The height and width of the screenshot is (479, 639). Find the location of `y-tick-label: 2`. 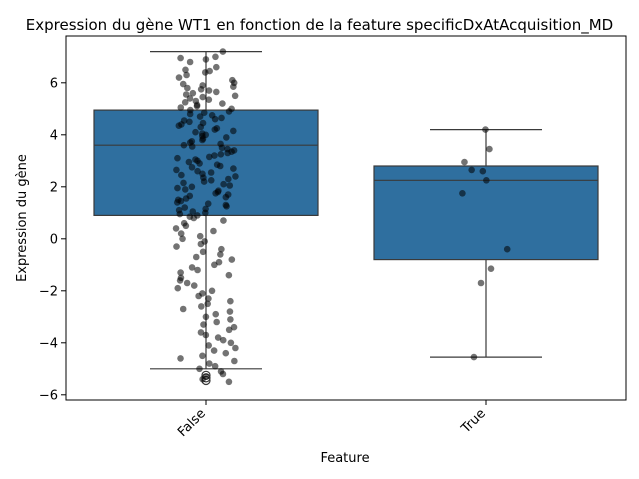

y-tick-label: 2 is located at coordinates (54, 187).